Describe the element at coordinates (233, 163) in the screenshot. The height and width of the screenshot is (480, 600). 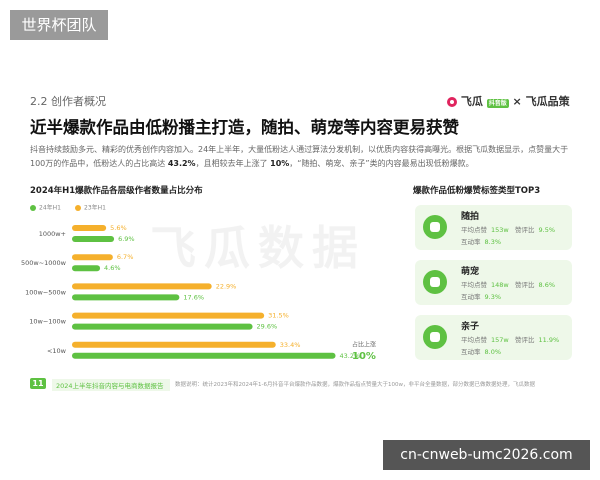
I see `text: ，且相较去年上涨了` at that location.